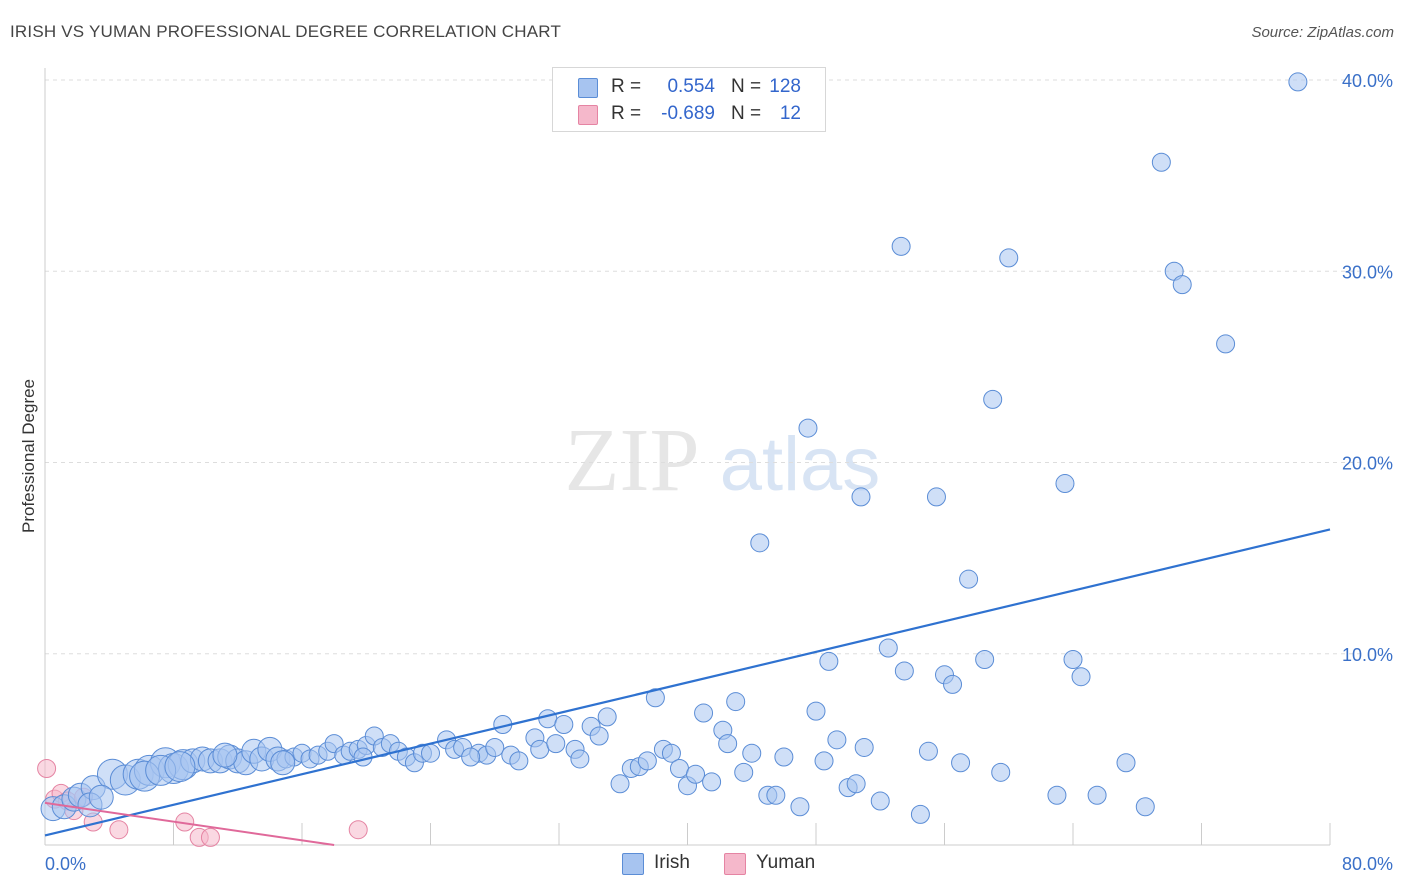  What do you see at coordinates (1322, 32) in the screenshot?
I see `source-credit: Source: ZipAtlas.com` at bounding box center [1322, 32].